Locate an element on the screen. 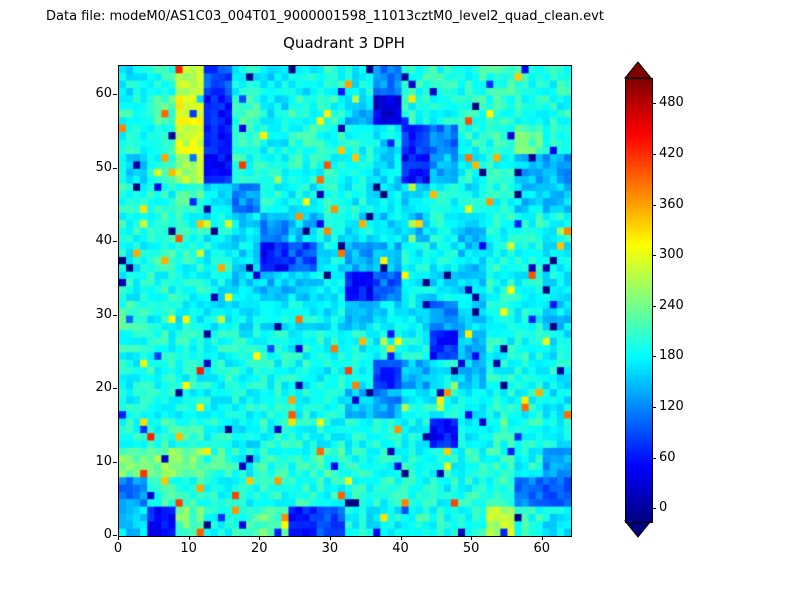 The image size is (800, 600). colorbar-tick-label: 0 is located at coordinates (663, 508).